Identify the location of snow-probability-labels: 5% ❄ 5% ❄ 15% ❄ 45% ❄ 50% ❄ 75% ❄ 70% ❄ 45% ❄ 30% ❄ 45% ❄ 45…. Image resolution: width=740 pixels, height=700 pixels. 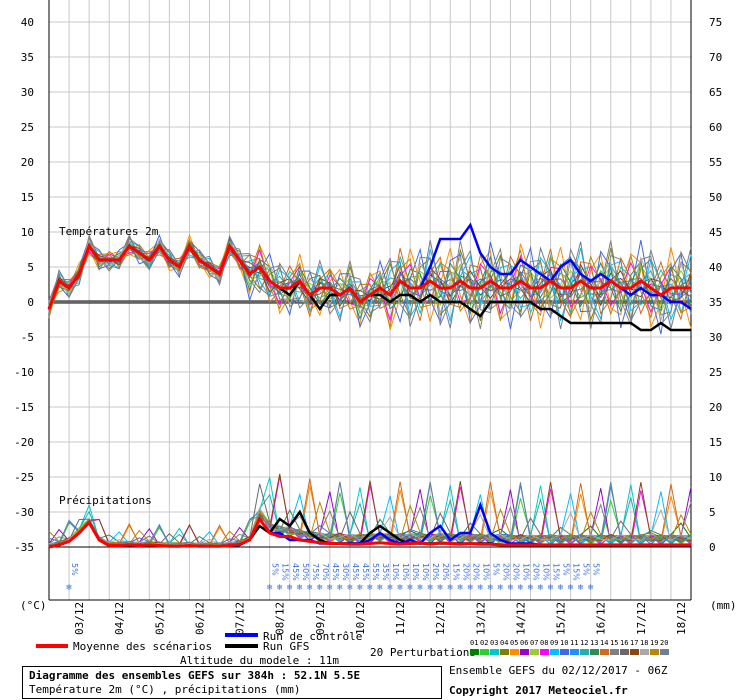
(333, 577).